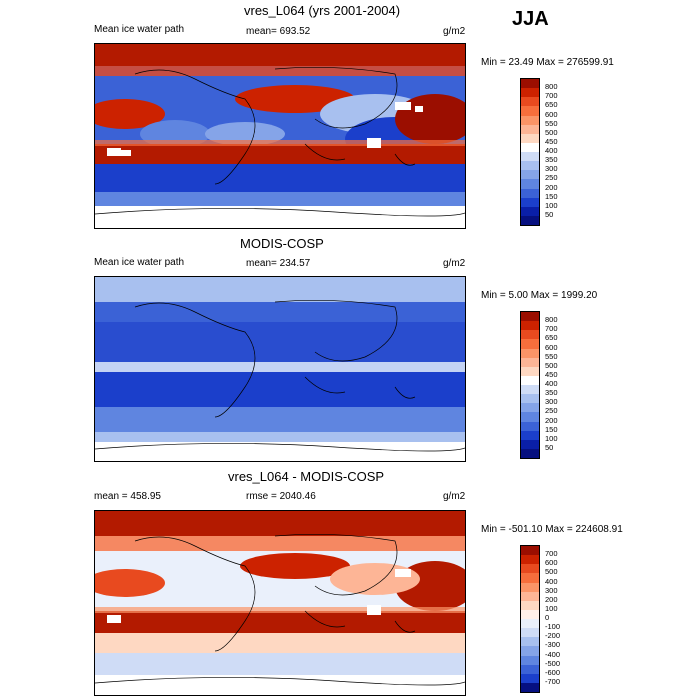 The width and height of the screenshot is (700, 700). What do you see at coordinates (306, 476) in the screenshot?
I see `panel-3-title: vres_L064 - MODIS-COSP` at bounding box center [306, 476].